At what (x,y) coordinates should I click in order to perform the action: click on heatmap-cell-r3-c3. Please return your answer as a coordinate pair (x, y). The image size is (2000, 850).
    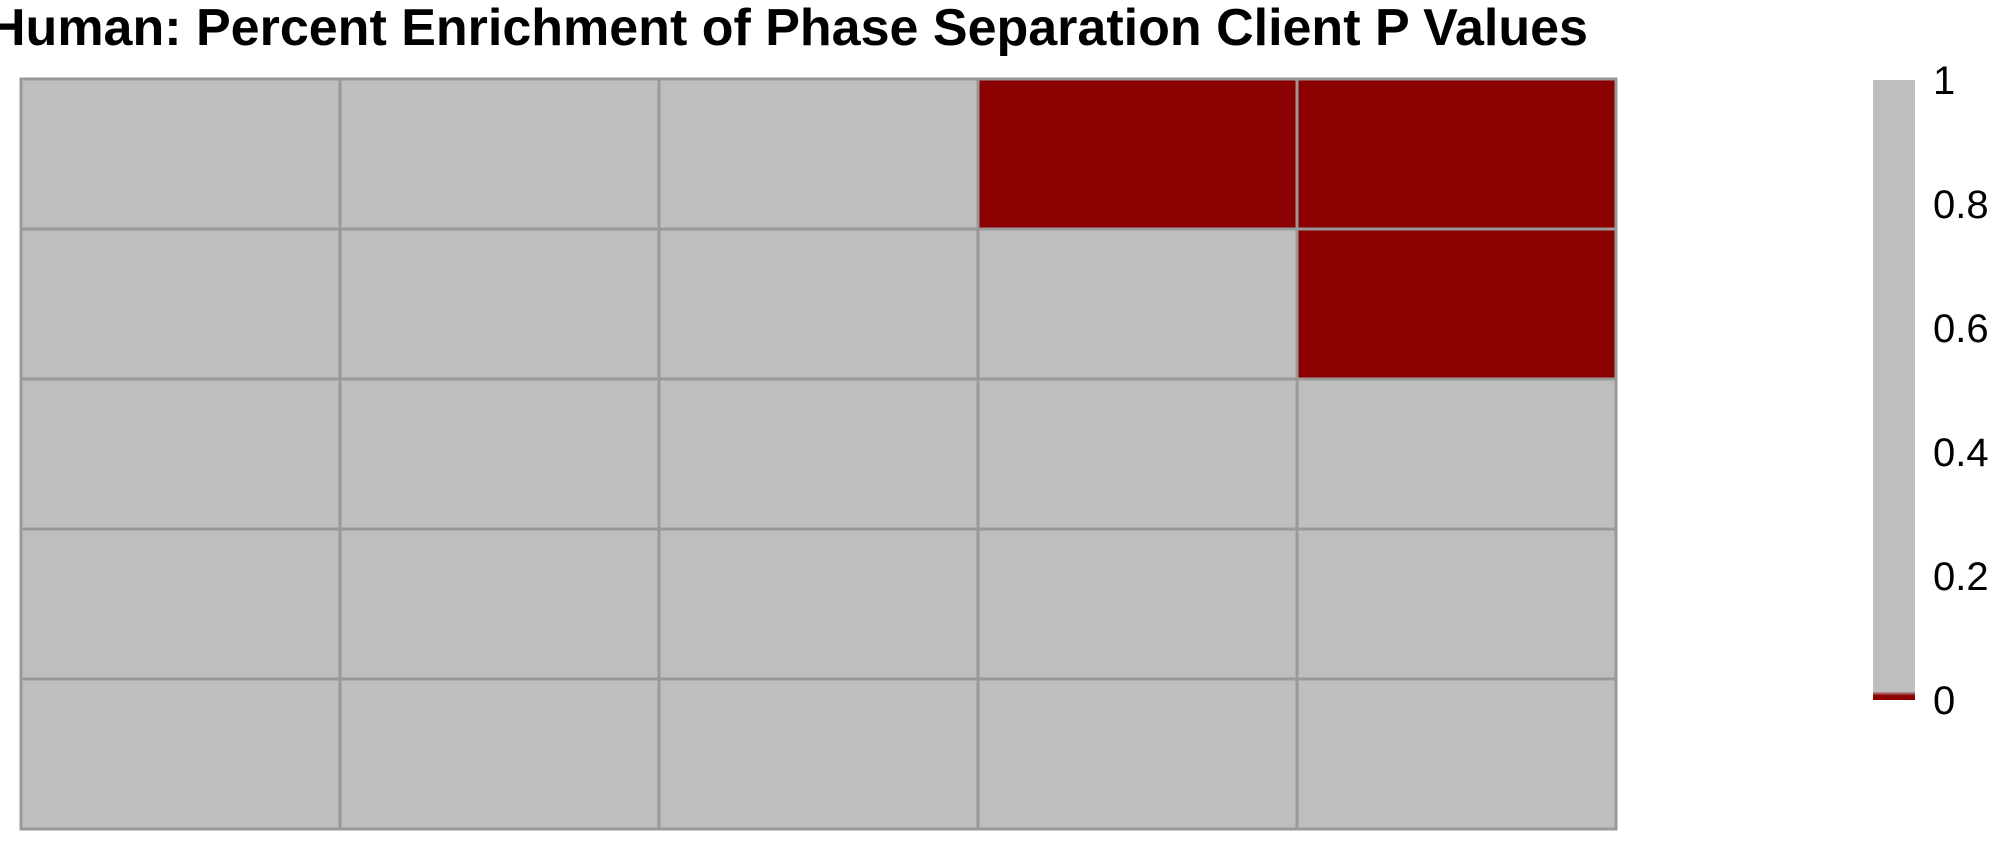
    Looking at the image, I should click on (818, 454).